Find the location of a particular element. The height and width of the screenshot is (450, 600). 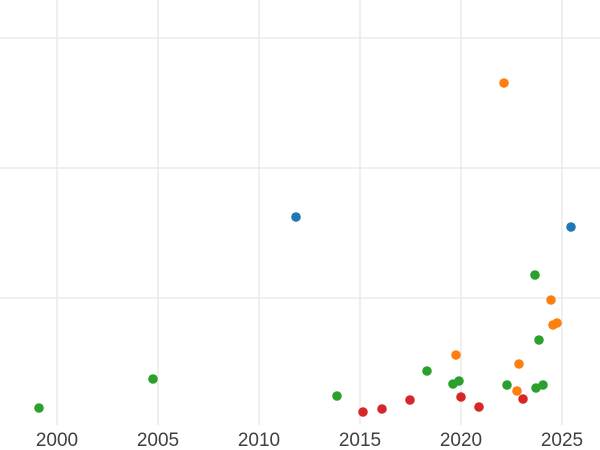

x-tick-label: 2020 is located at coordinates (461, 440).